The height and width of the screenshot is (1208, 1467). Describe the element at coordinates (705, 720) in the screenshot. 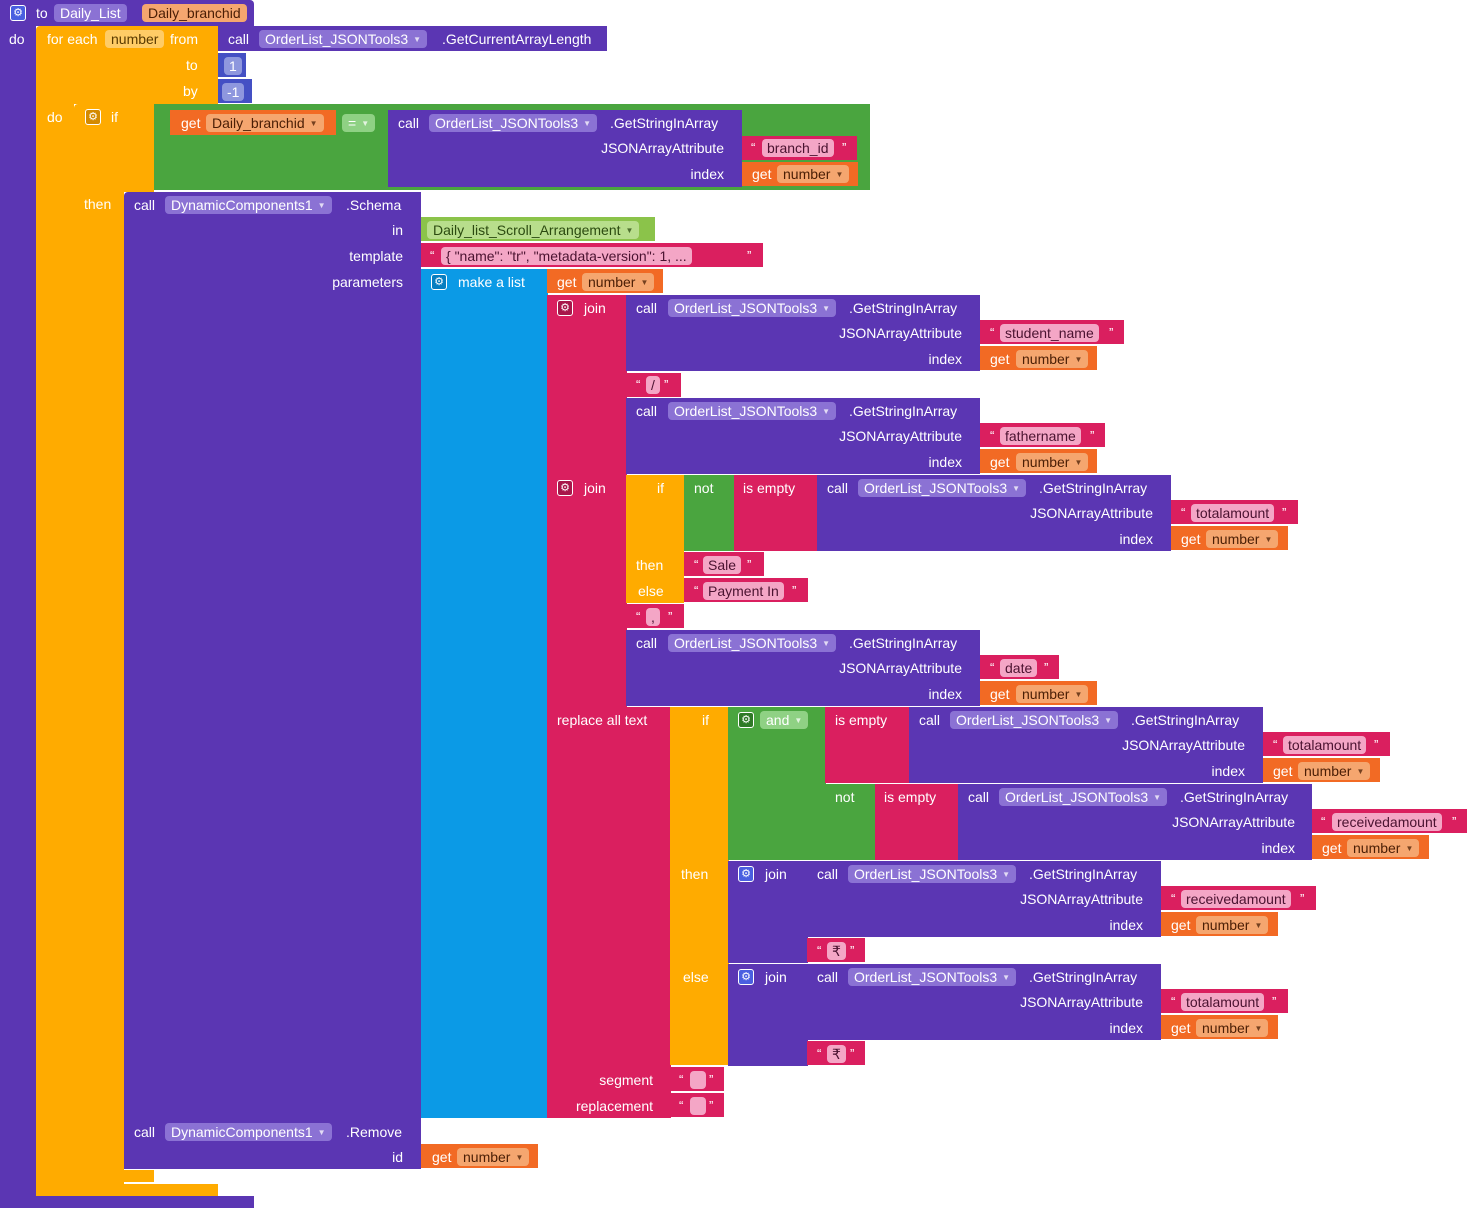

I see `if-label: if` at that location.